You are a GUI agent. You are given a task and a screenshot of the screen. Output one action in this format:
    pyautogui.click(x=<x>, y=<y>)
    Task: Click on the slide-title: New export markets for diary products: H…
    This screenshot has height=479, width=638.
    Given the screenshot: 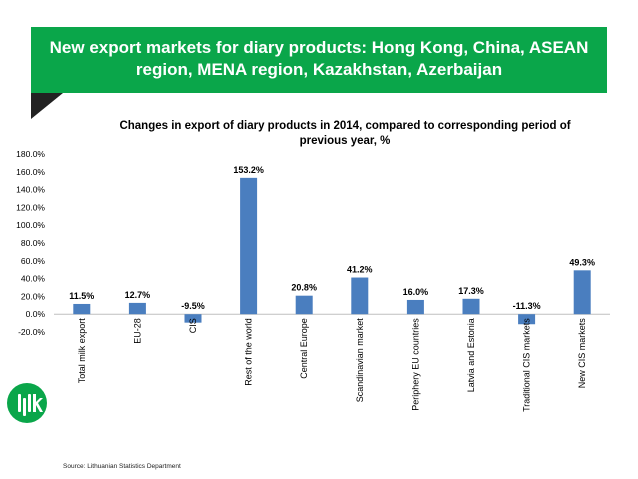 What is the action you would take?
    pyautogui.click(x=319, y=58)
    